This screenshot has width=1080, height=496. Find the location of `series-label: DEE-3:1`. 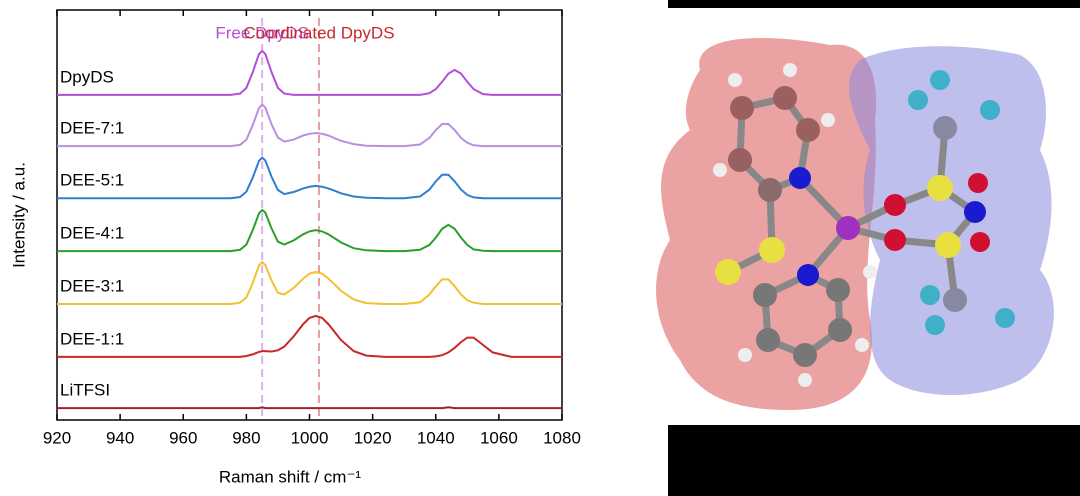

series-label: DEE-3:1 is located at coordinates (92, 285).